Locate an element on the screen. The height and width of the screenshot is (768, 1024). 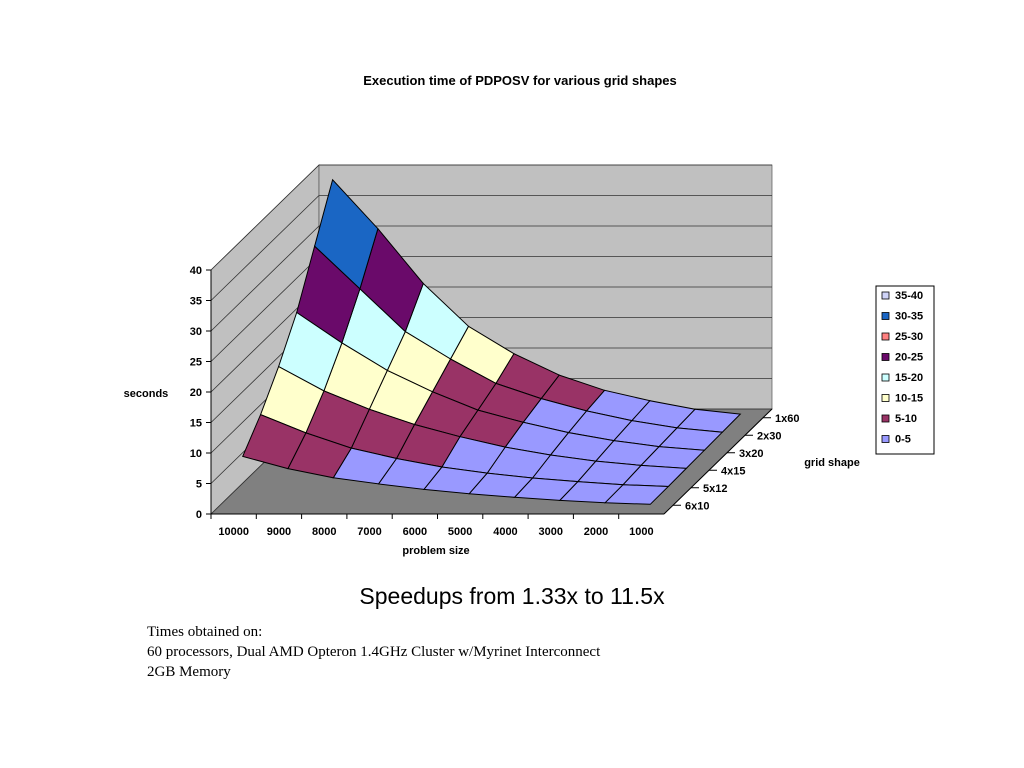
surface-cell is located at coordinates (274, 441).